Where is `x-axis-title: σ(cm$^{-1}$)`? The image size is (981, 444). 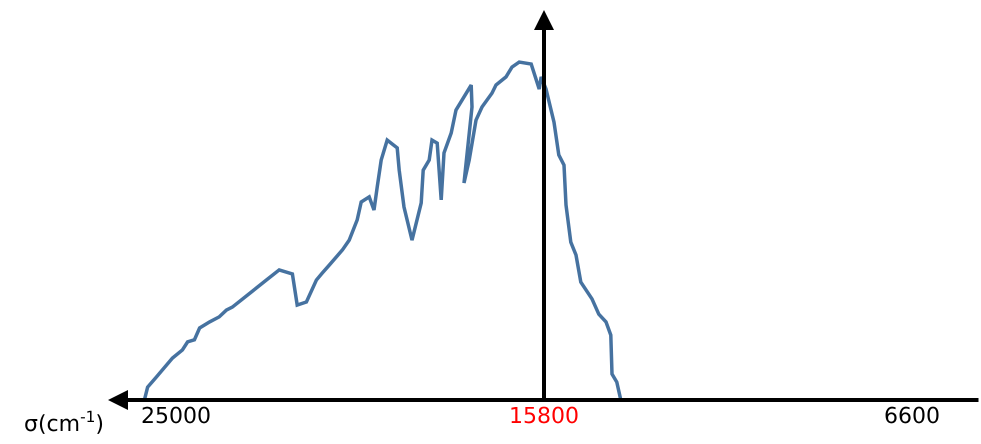
x-axis-title: σ(cm$^{-1}$) is located at coordinates (64, 423).